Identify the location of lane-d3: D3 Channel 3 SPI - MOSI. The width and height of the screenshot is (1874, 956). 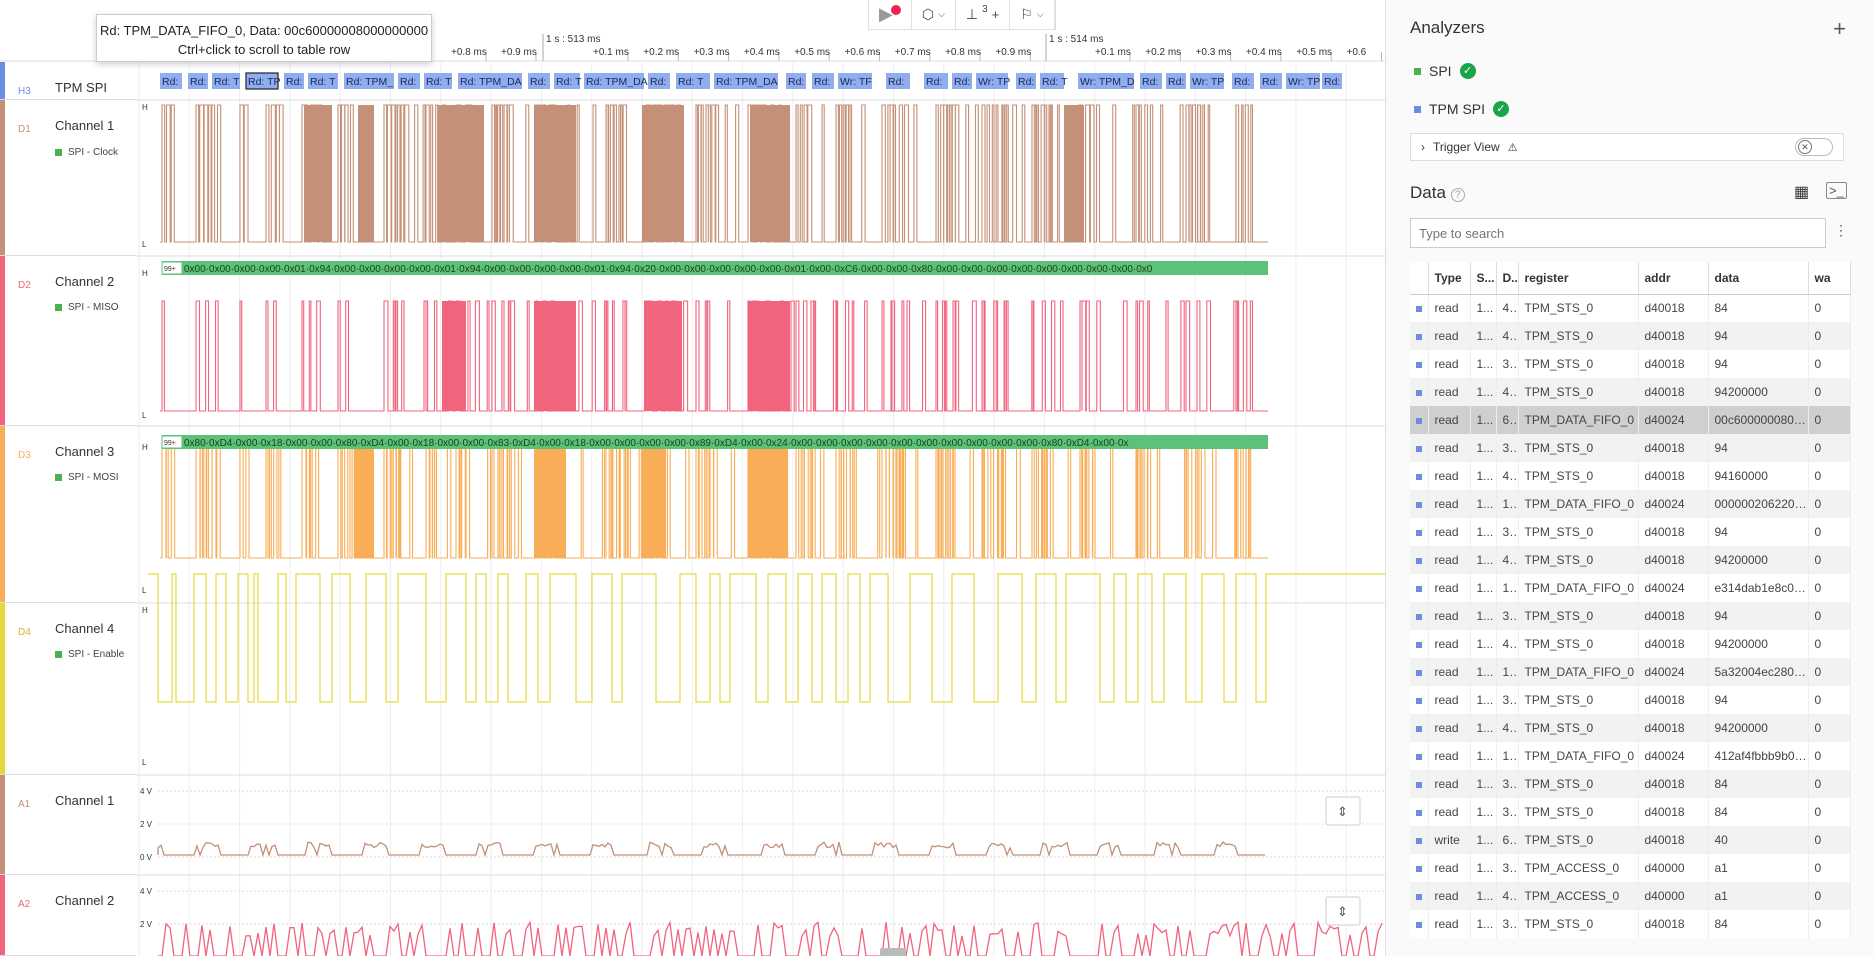
(68, 514).